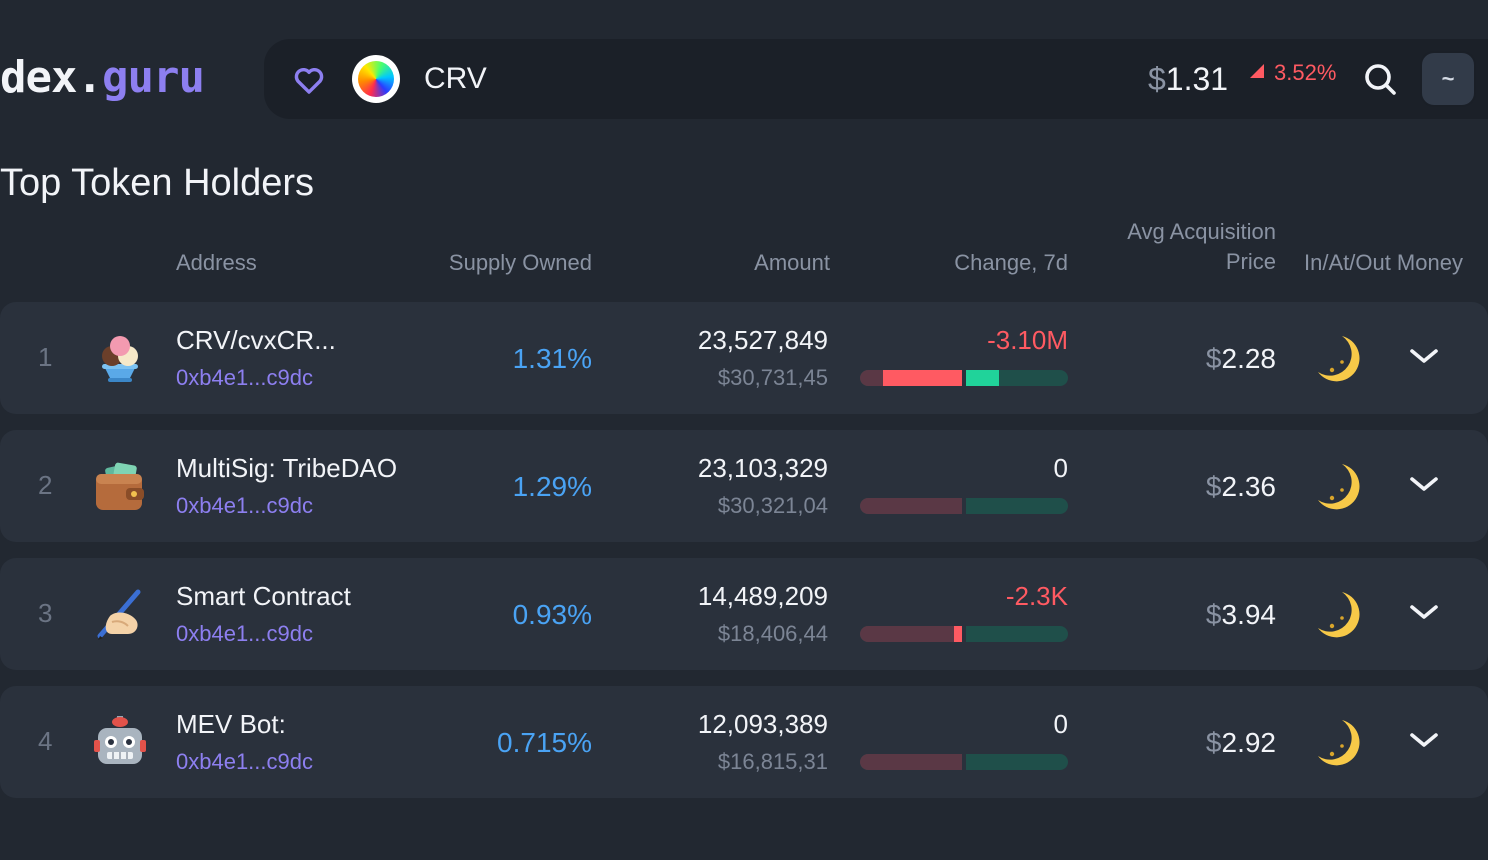 The width and height of the screenshot is (1488, 860). I want to click on holder-rank: 1, so click(45, 357).